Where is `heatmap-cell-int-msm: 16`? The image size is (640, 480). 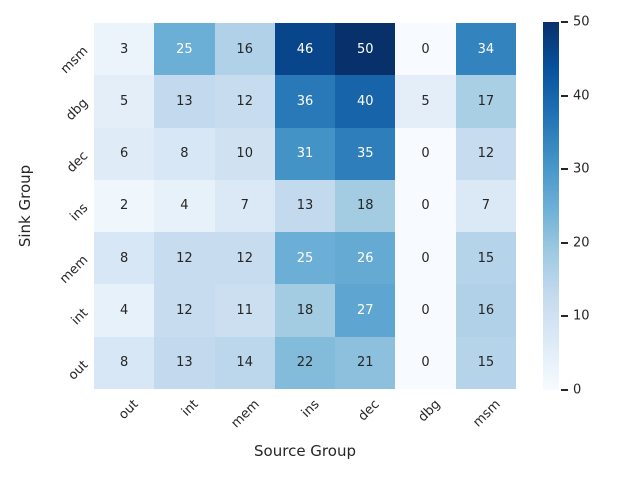 heatmap-cell-int-msm: 16 is located at coordinates (485, 310).